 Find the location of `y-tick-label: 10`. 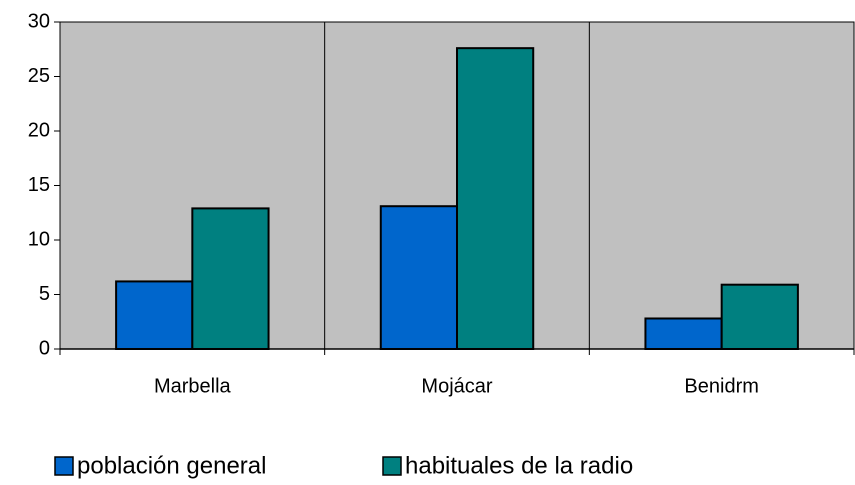

y-tick-label: 10 is located at coordinates (39, 239).